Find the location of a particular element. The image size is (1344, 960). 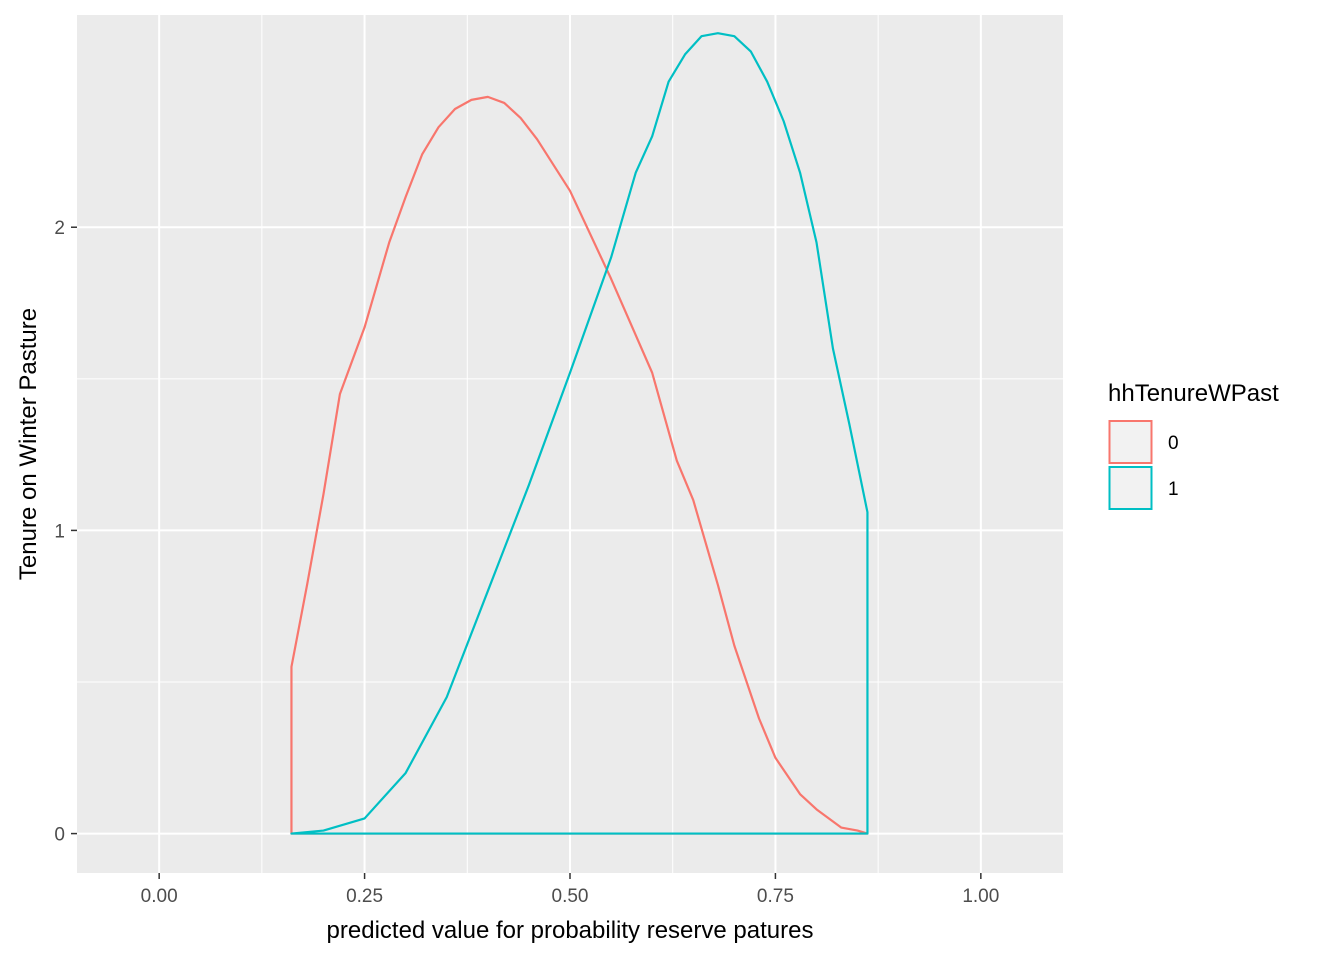

x-axis: 0.00 0.25 0.50 0.75 1.00 is located at coordinates (570, 890).